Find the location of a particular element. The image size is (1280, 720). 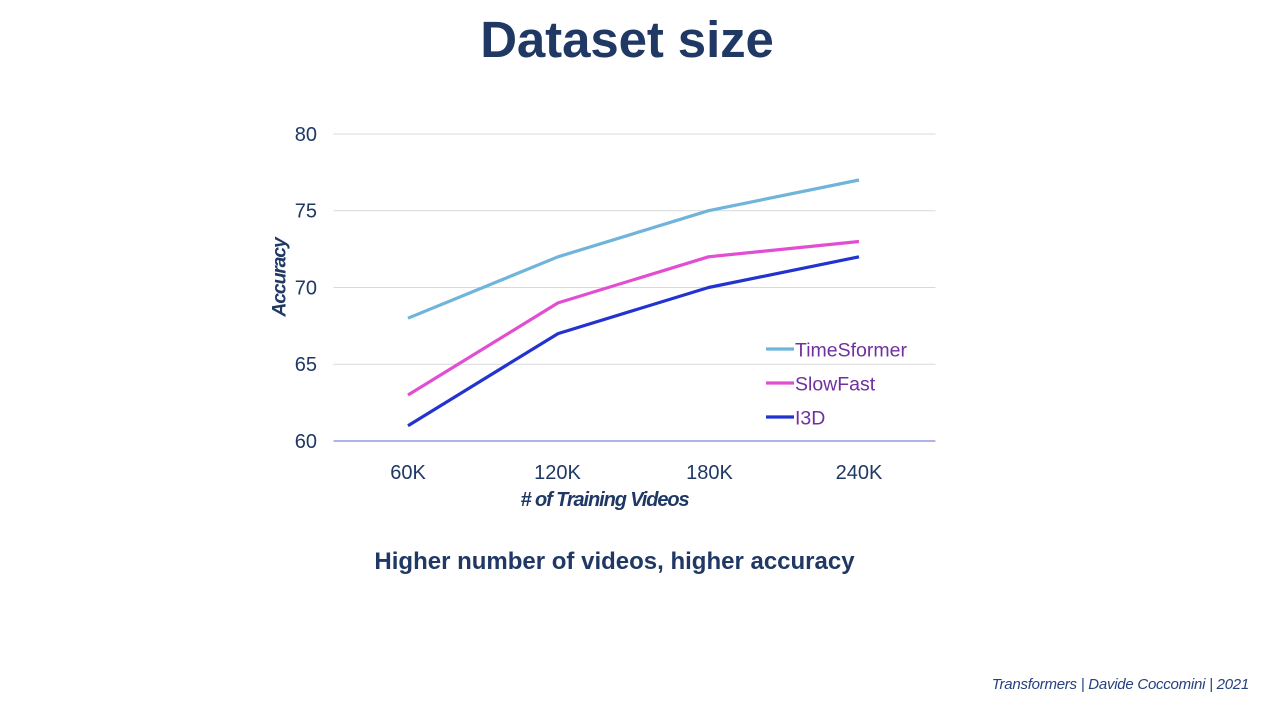

svg-text: 60K is located at coordinates (408, 473).